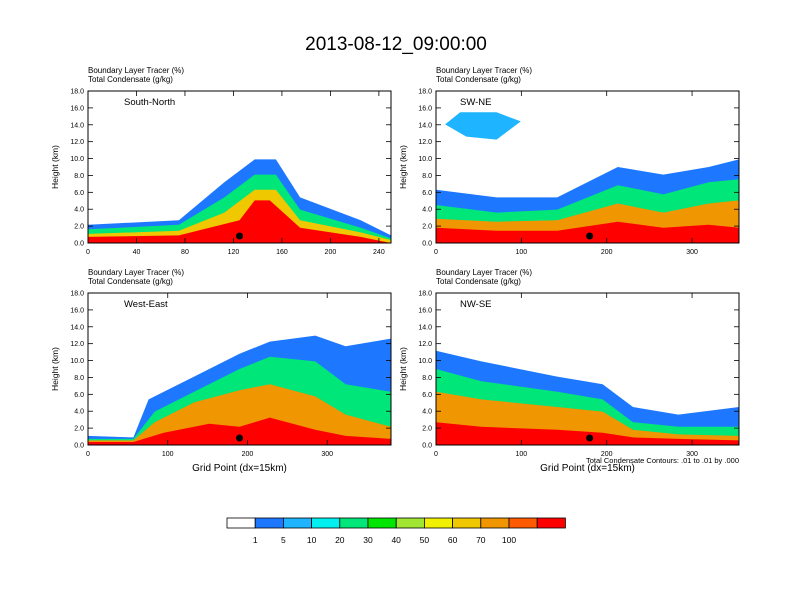 The image size is (792, 612). What do you see at coordinates (425, 540) in the screenshot?
I see `colorbar-label: 50` at bounding box center [425, 540].